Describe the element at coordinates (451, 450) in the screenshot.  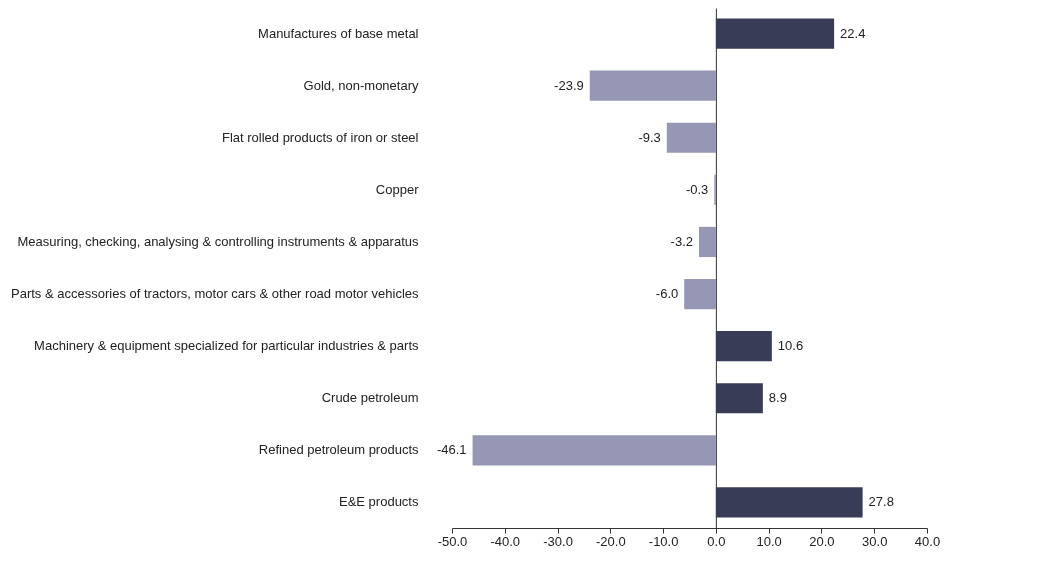
I see `data-label: -46.1` at that location.